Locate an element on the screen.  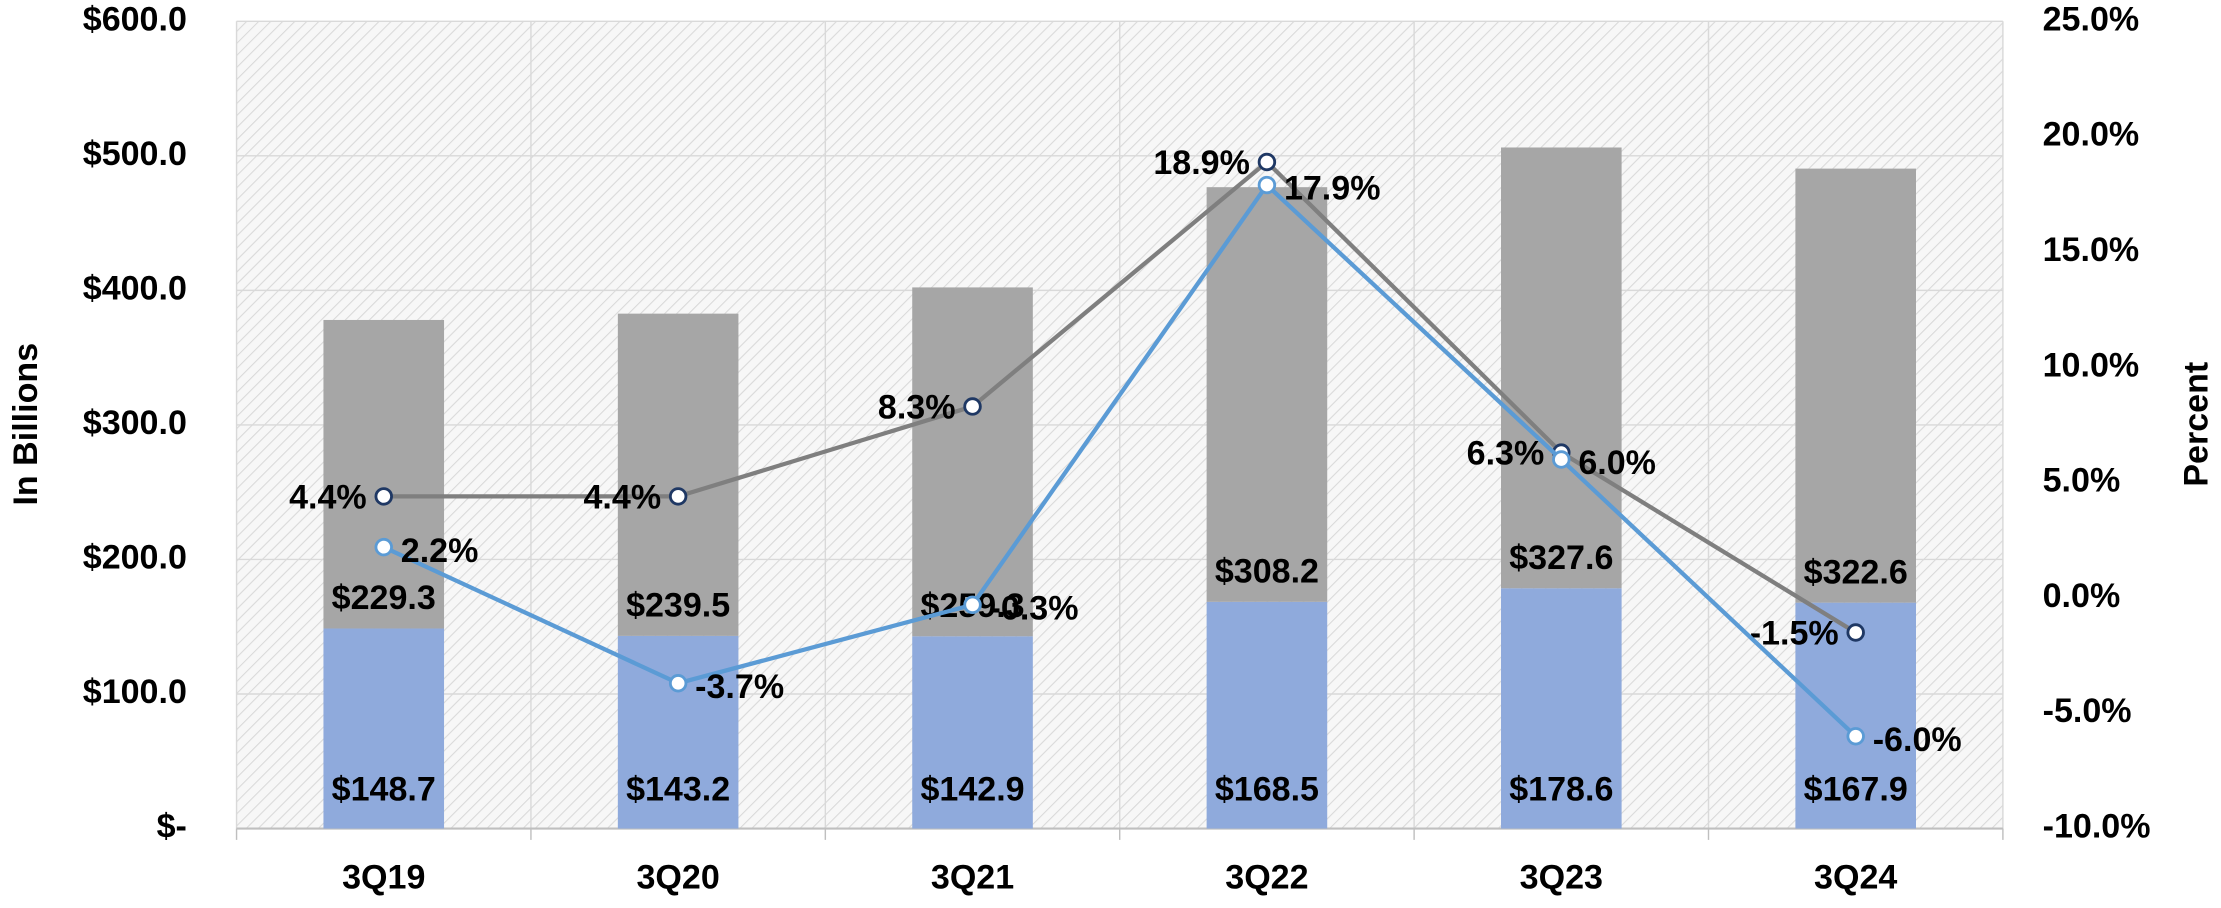
y2-axis-label: Percent is located at coordinates (2197, 424).